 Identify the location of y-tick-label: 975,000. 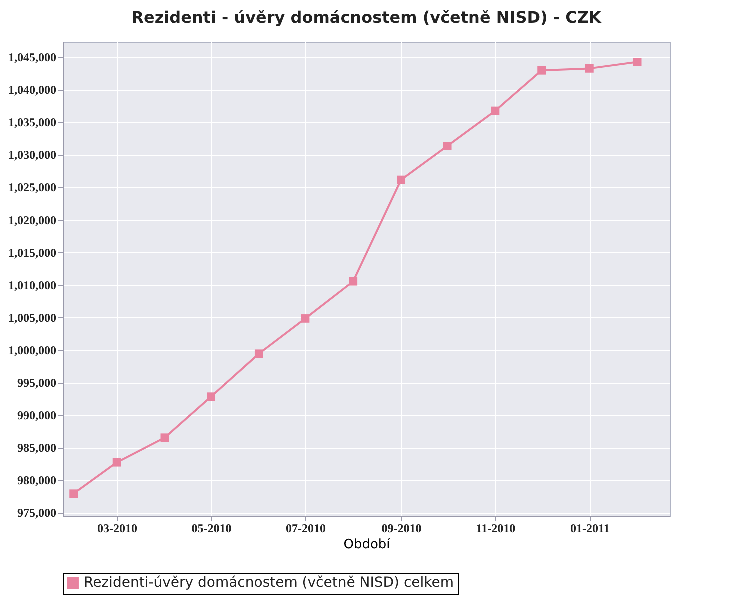
(37, 513).